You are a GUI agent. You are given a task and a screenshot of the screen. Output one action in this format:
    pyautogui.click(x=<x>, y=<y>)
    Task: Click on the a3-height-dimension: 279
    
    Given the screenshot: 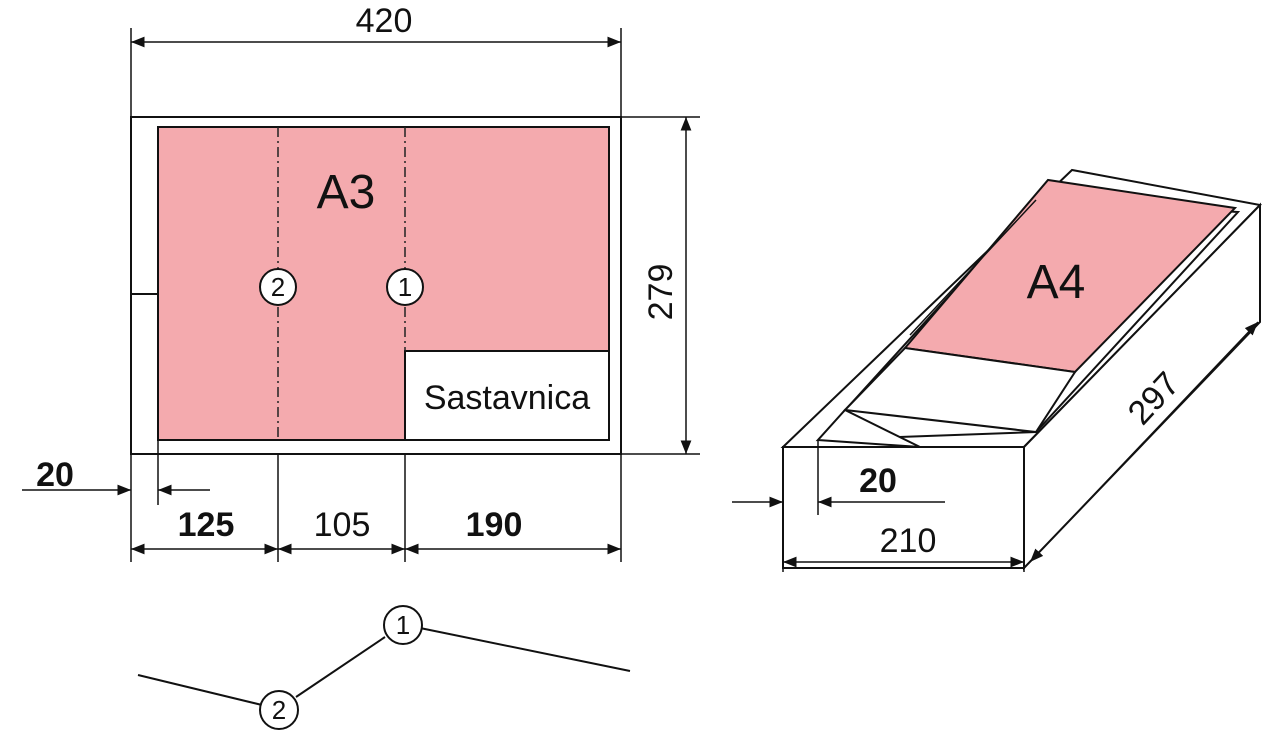 What is the action you would take?
    pyautogui.click(x=660, y=285)
    